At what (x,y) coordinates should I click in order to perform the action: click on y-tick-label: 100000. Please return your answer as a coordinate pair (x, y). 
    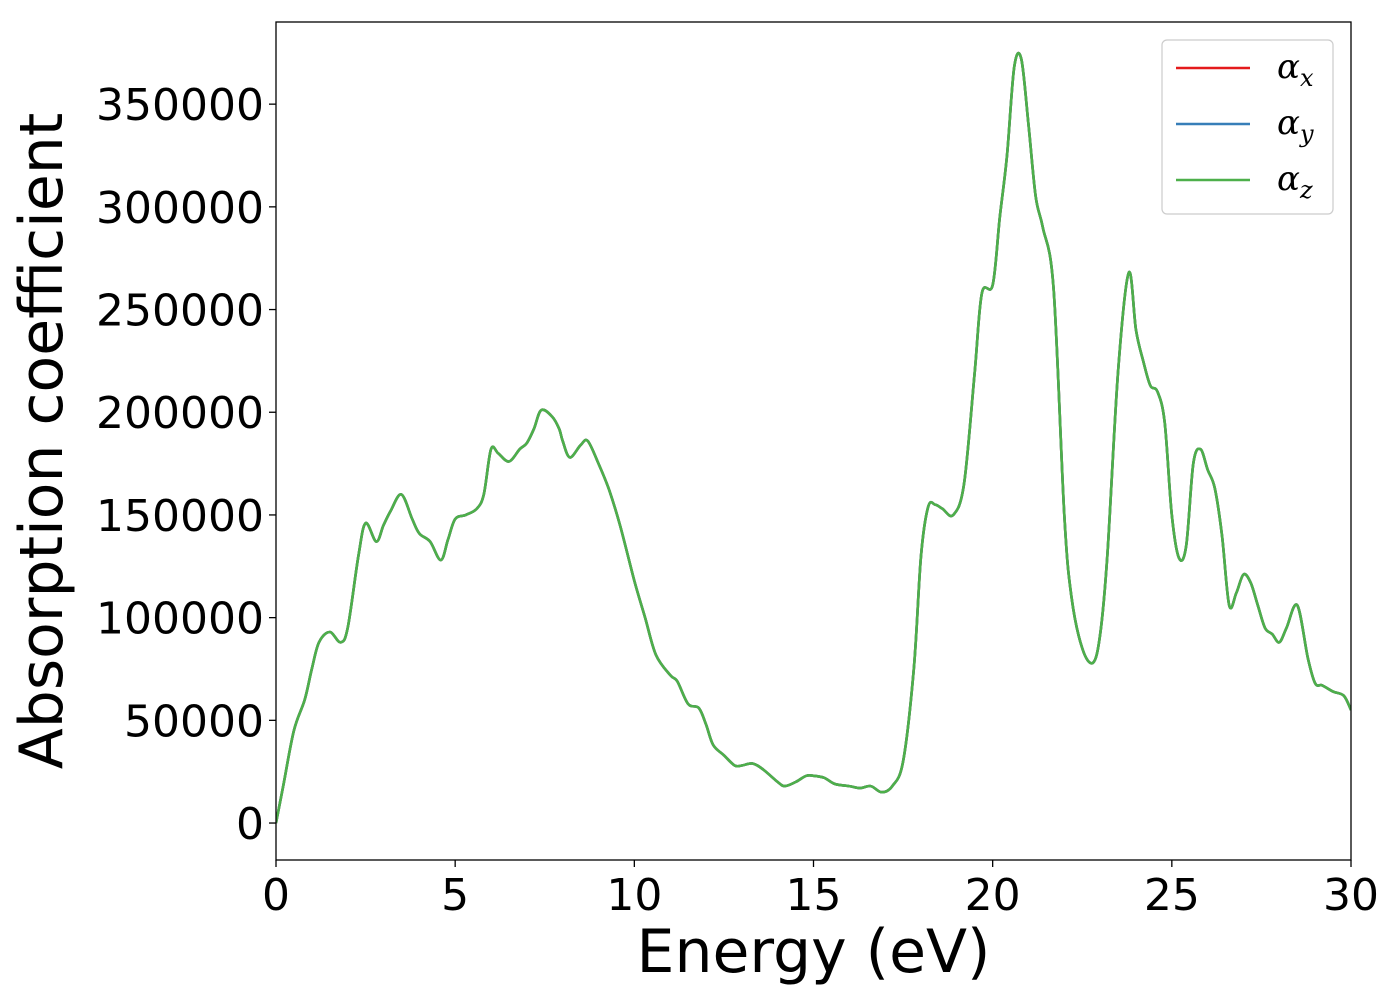
    Looking at the image, I should click on (180, 619).